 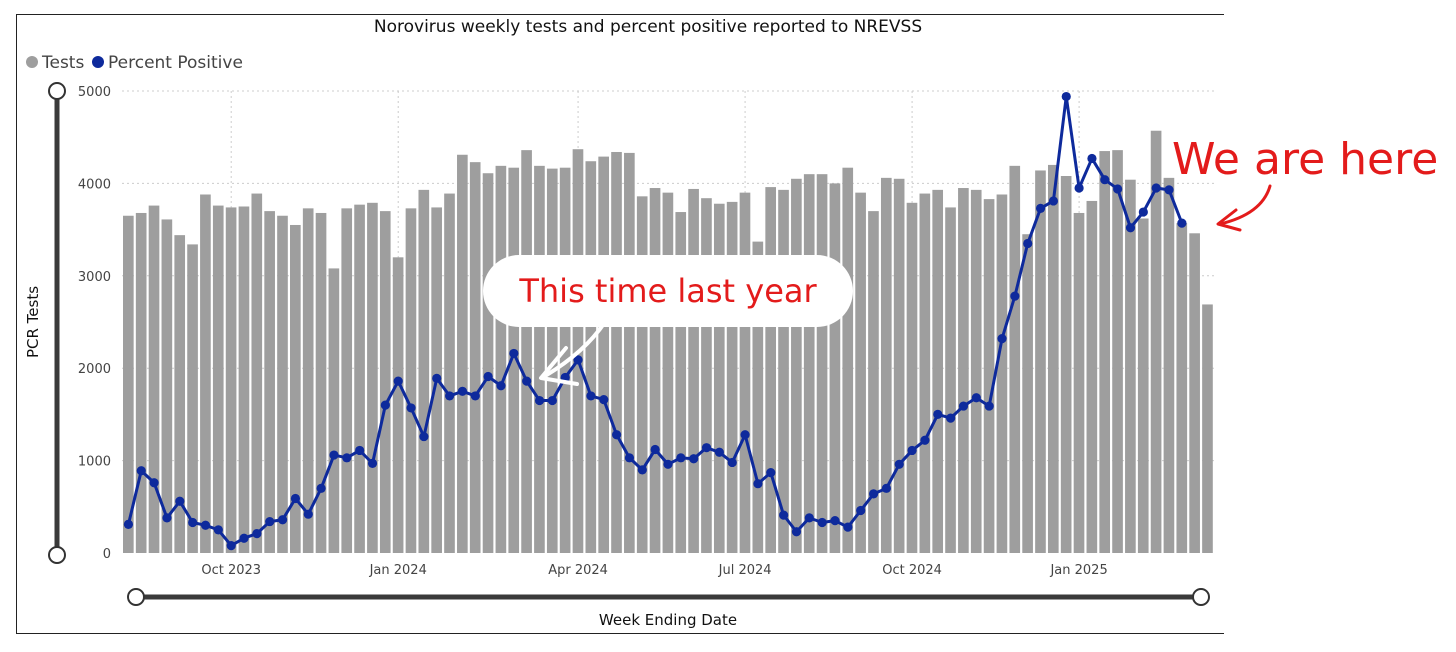 What do you see at coordinates (98, 62) in the screenshot?
I see `legend-percent-positive-marker` at bounding box center [98, 62].